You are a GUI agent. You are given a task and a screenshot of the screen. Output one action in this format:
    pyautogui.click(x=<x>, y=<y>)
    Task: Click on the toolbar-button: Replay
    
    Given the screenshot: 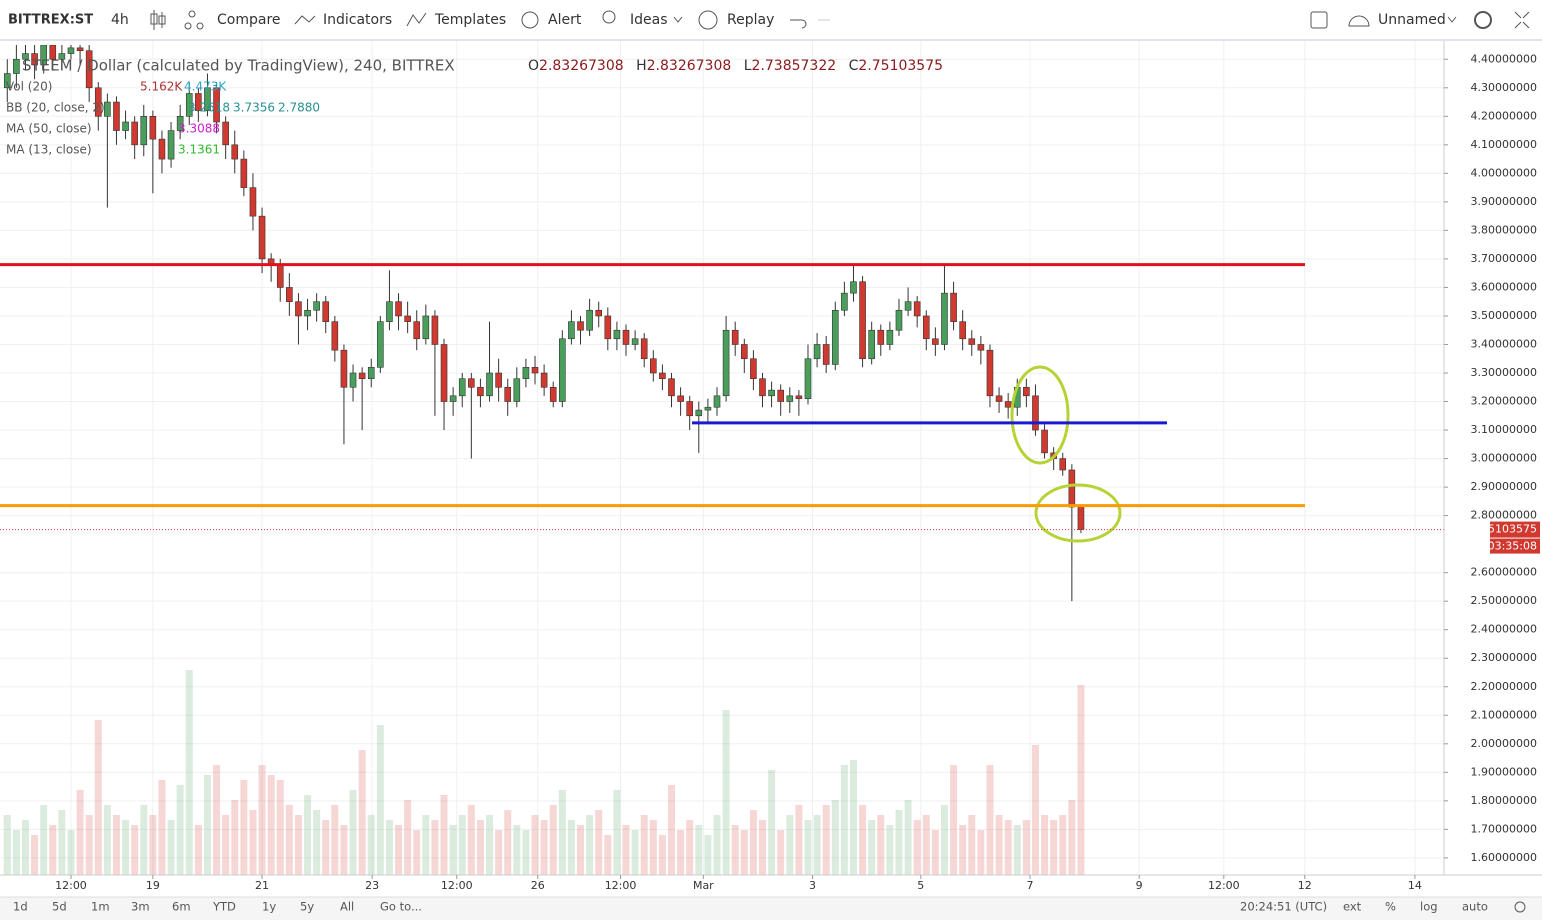 What is the action you would take?
    pyautogui.click(x=750, y=20)
    